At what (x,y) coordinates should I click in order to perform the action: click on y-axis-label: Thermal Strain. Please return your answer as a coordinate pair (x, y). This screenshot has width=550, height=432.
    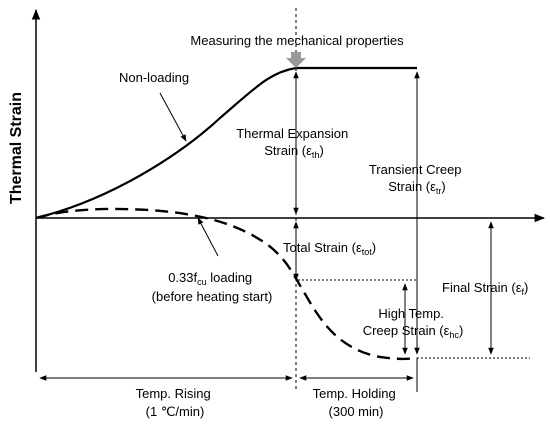
    Looking at the image, I should click on (16, 148).